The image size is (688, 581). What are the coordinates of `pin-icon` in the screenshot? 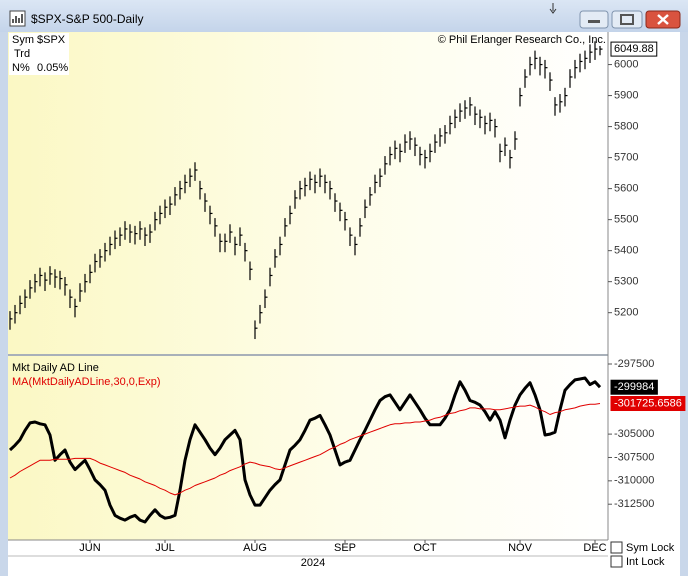 It's located at (553, 8).